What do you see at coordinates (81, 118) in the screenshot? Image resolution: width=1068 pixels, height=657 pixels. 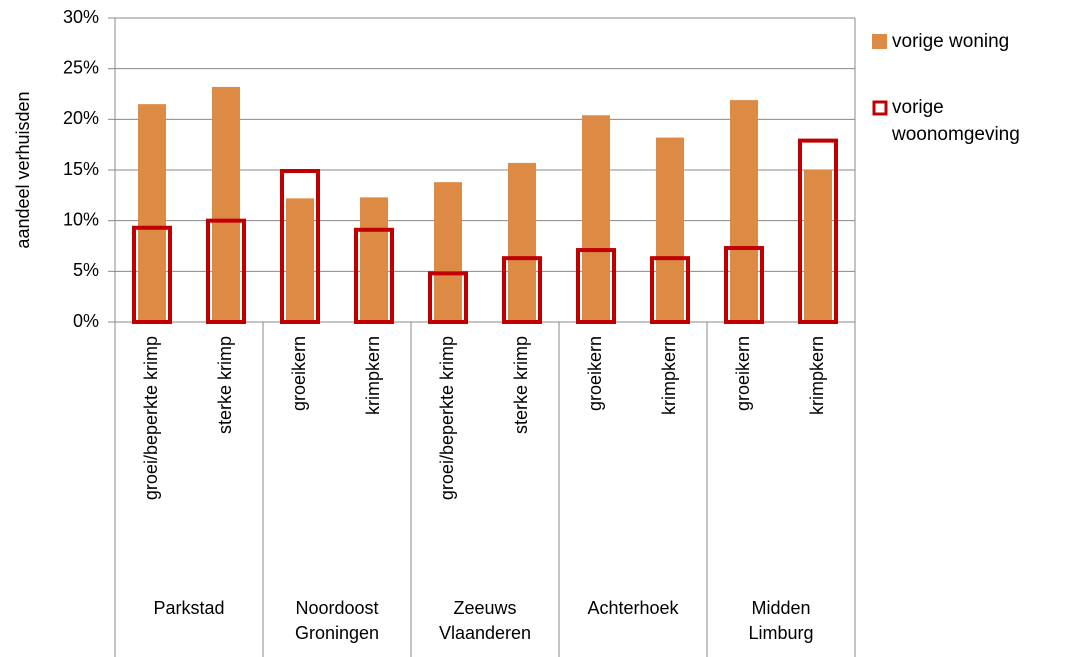 I see `y-tick-label: 20%` at bounding box center [81, 118].